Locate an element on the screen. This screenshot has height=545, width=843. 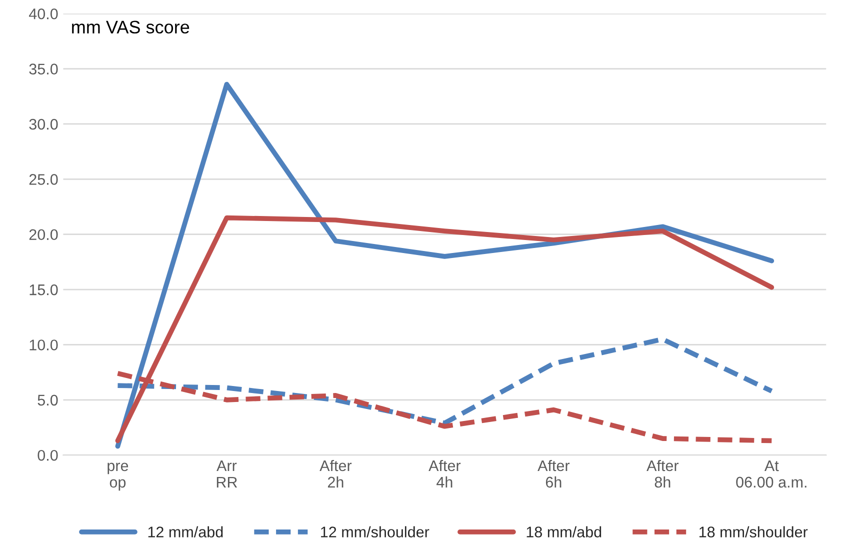
x-tick-label: At 06.00 a.m. is located at coordinates (771, 474).